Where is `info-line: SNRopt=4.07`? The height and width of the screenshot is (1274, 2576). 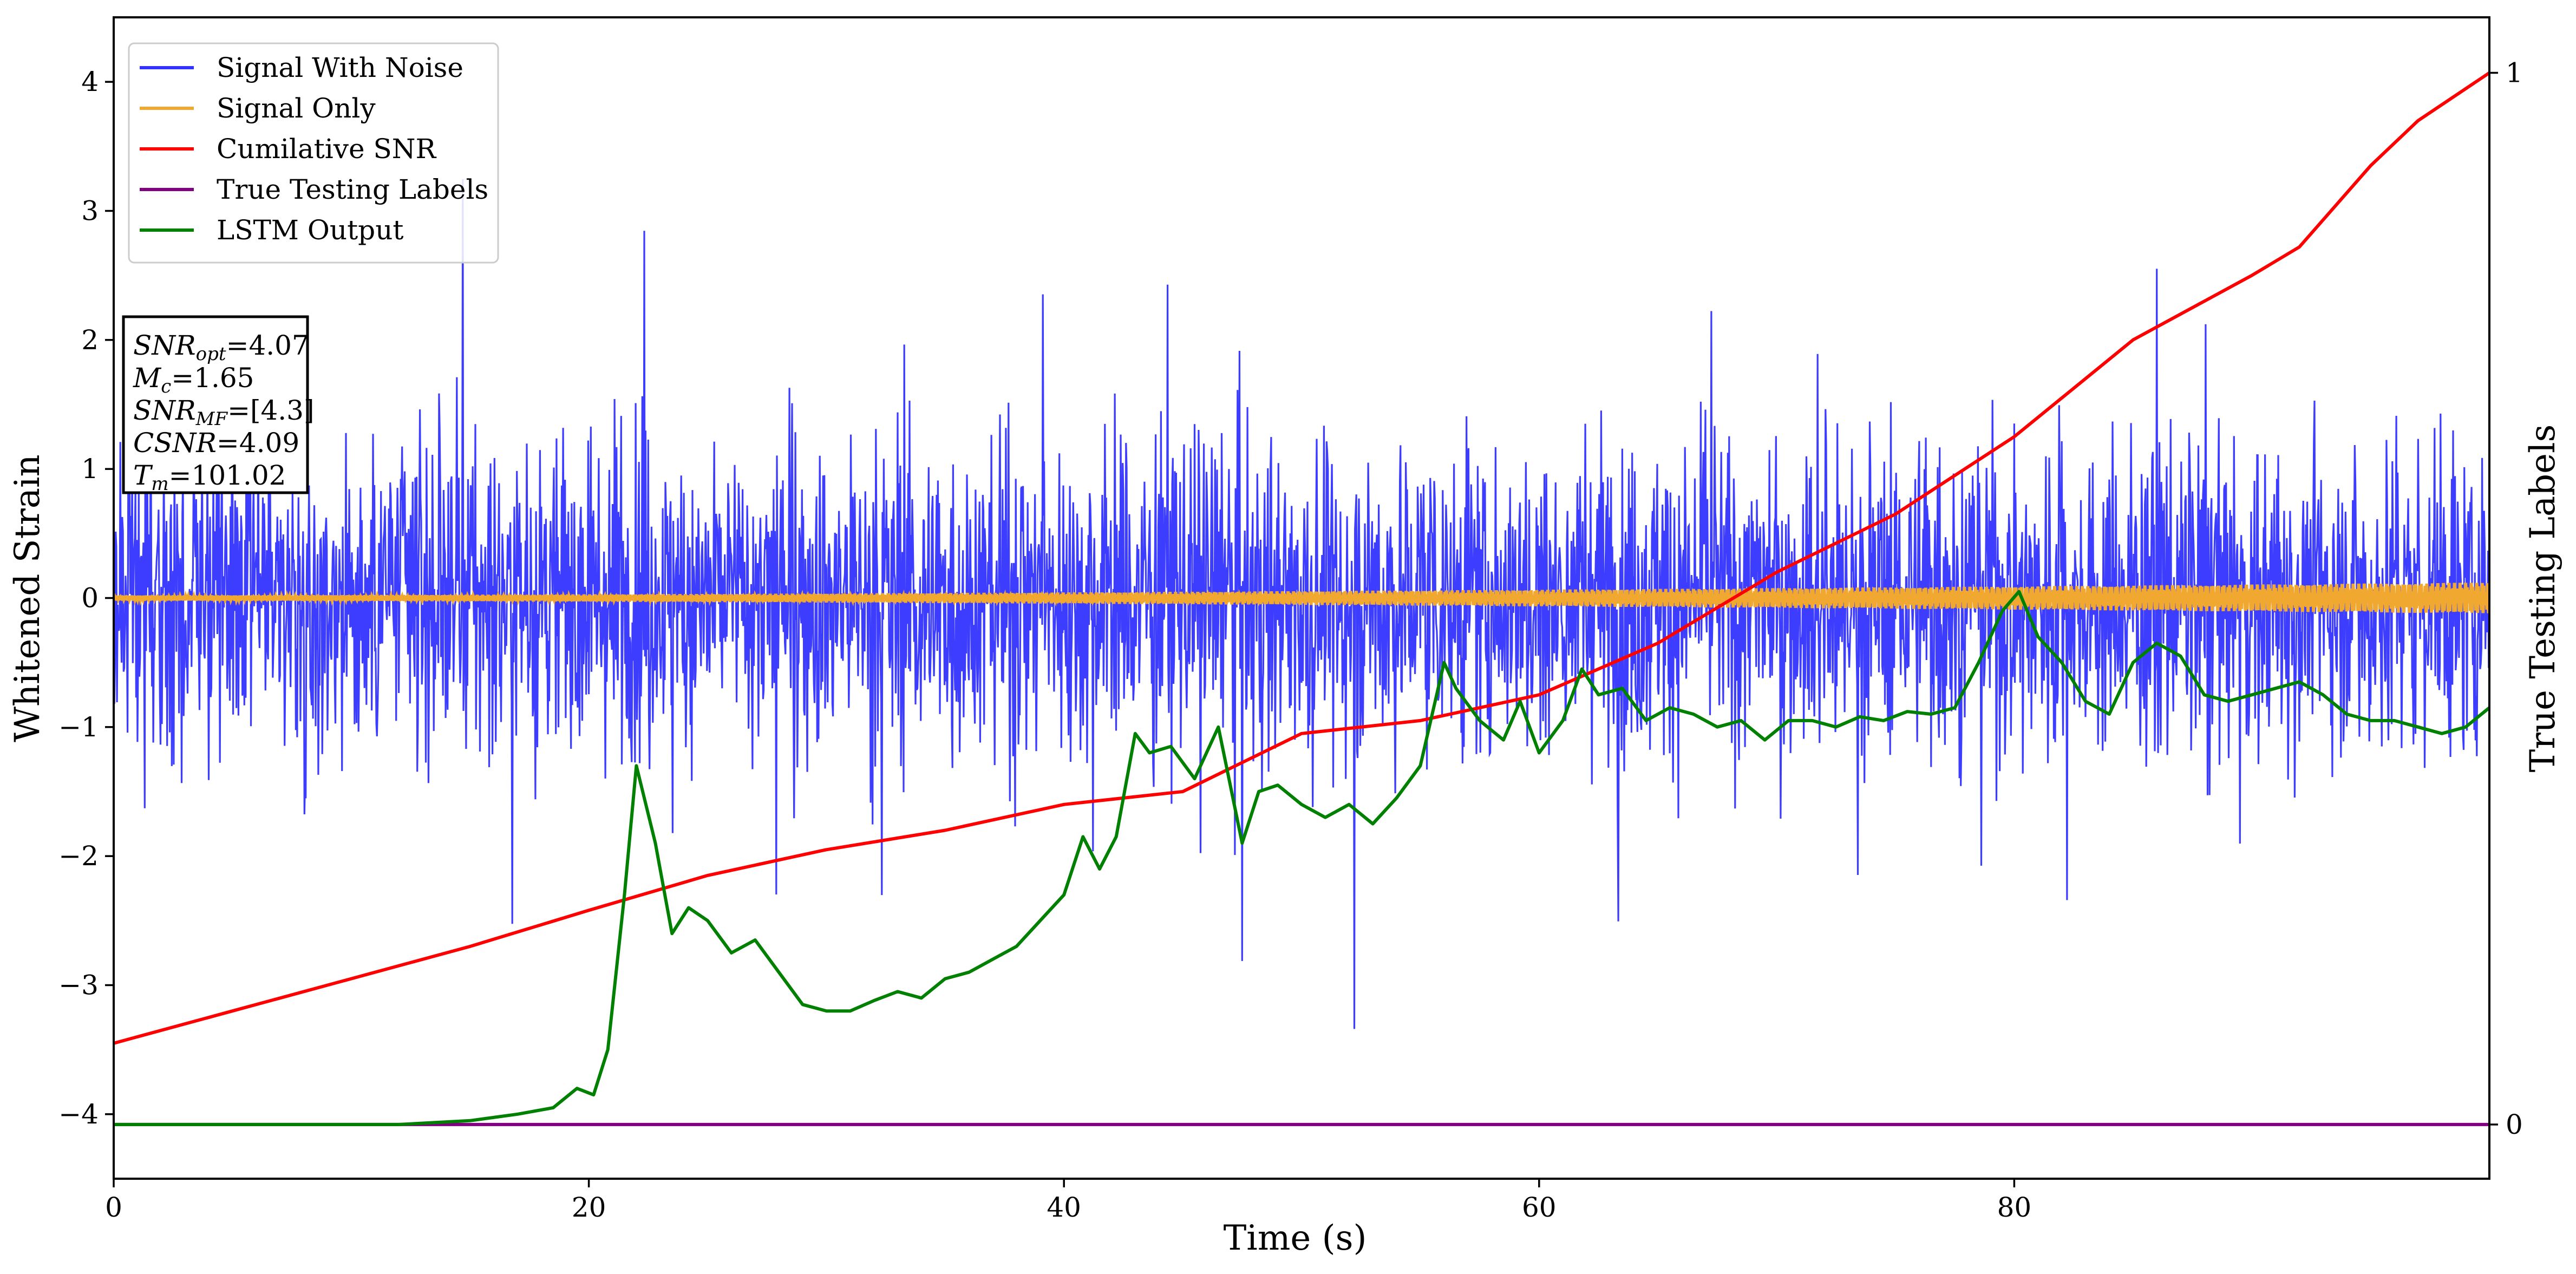 info-line: SNRopt=4.07 is located at coordinates (221, 347).